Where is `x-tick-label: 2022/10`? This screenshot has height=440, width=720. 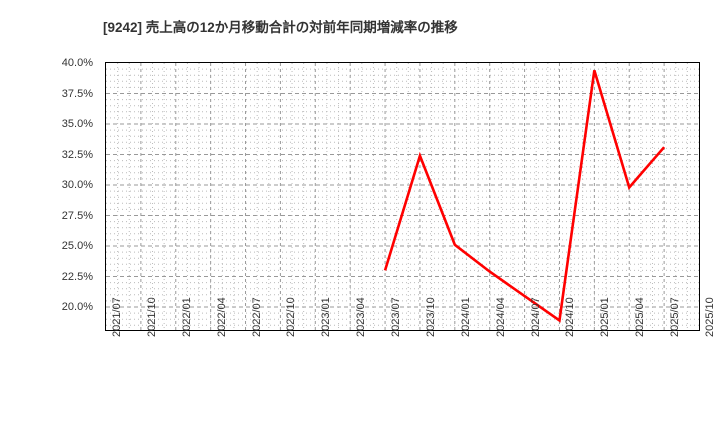
x-tick-label: 2022/10 is located at coordinates (291, 317).